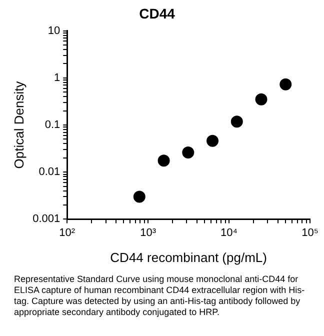 The height and width of the screenshot is (336, 324). I want to click on y-tick-label: 1, so click(57, 78).